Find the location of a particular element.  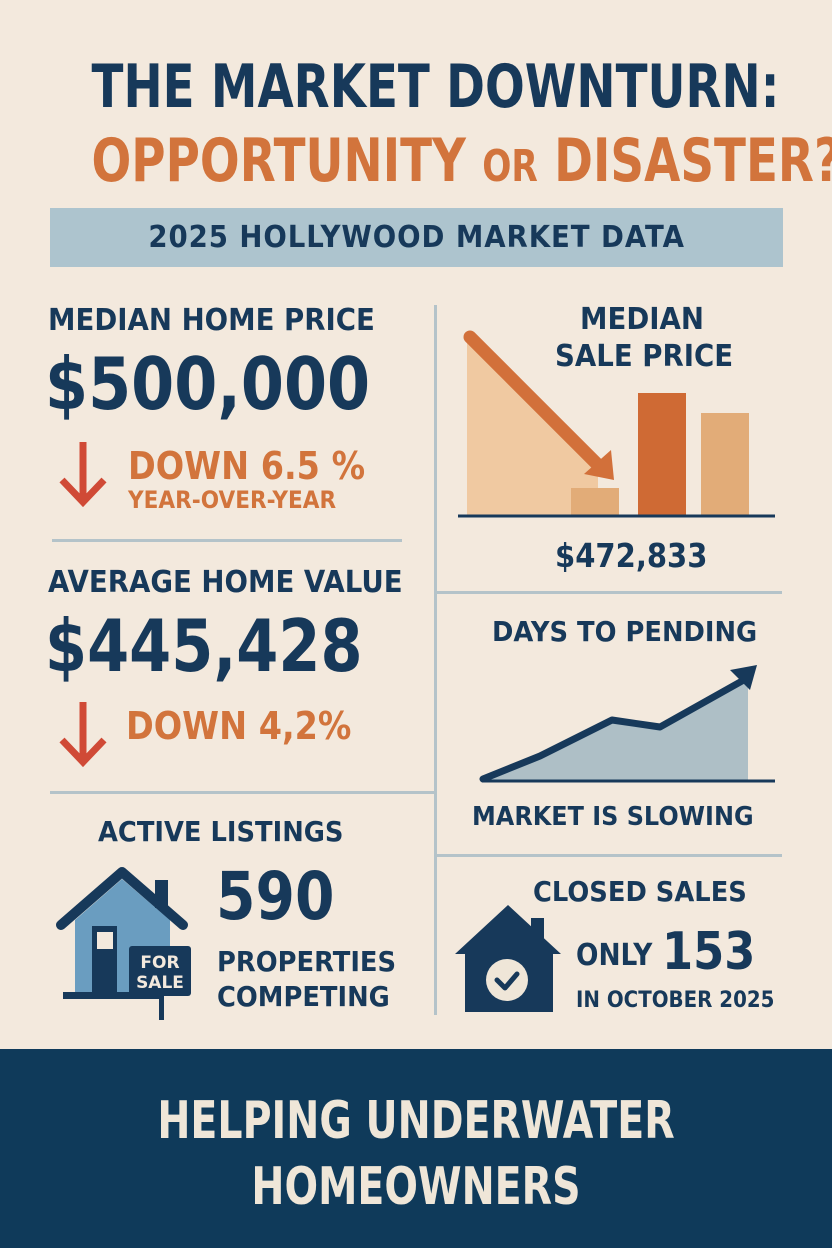

active-listings-value: 590 is located at coordinates (275, 896).